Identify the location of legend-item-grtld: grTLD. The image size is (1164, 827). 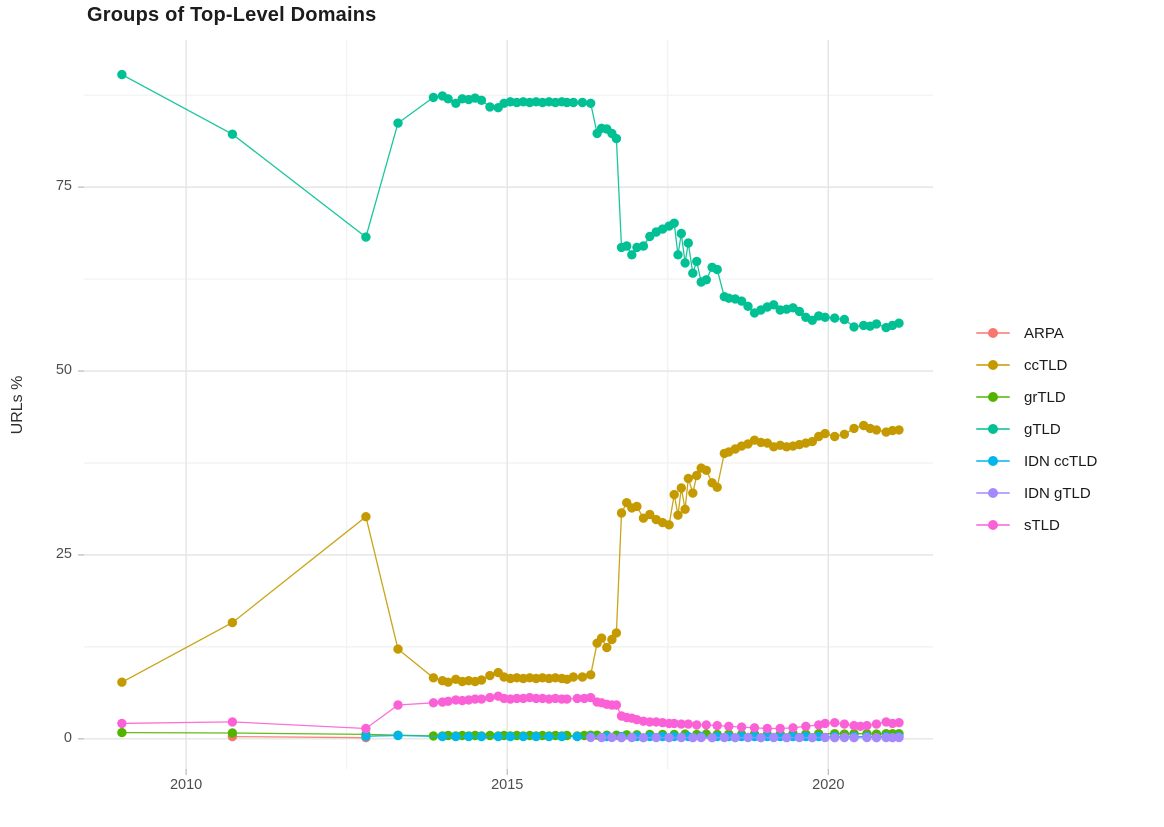
(1036, 397).